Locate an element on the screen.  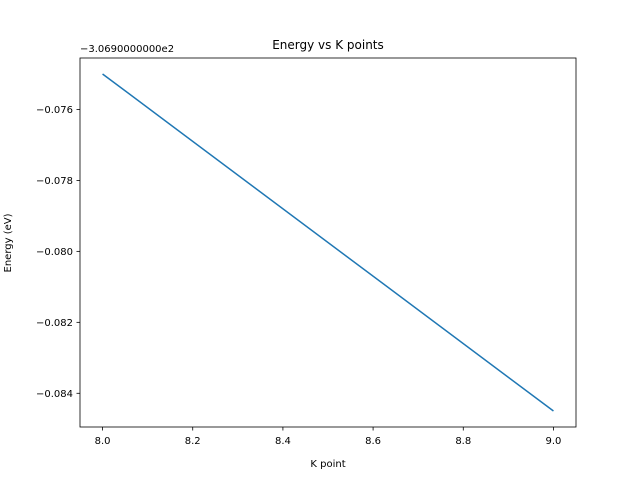
chart-title: Energy vs K points is located at coordinates (328, 45).